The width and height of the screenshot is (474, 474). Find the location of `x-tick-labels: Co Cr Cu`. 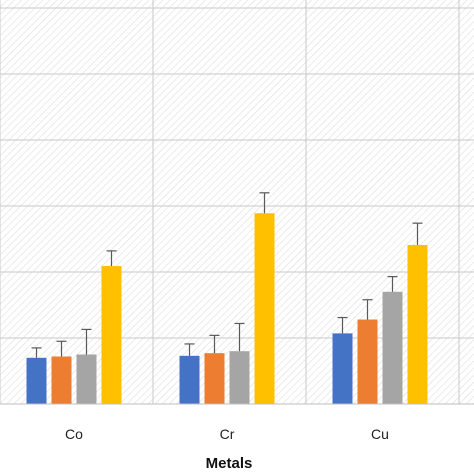

x-tick-labels: Co Cr Cu is located at coordinates (227, 434).